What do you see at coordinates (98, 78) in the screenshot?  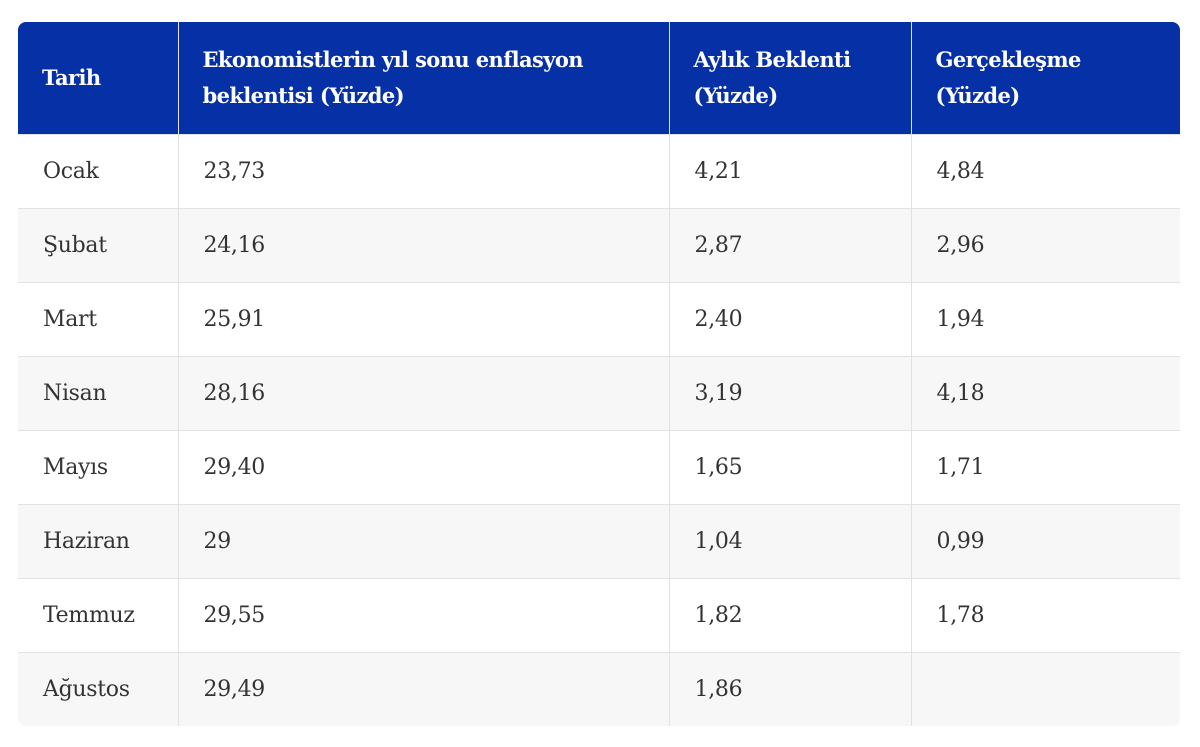 I see `header-cell: Tarih` at bounding box center [98, 78].